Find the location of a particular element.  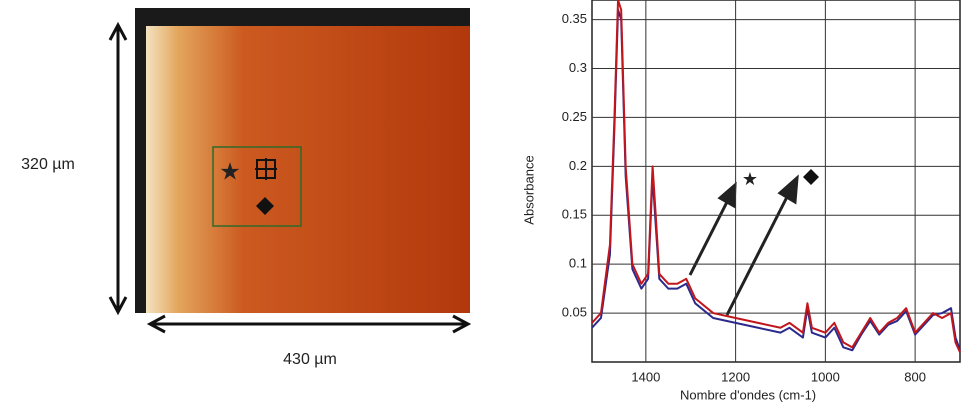

y-tick-label: 0.15 is located at coordinates (574, 214).